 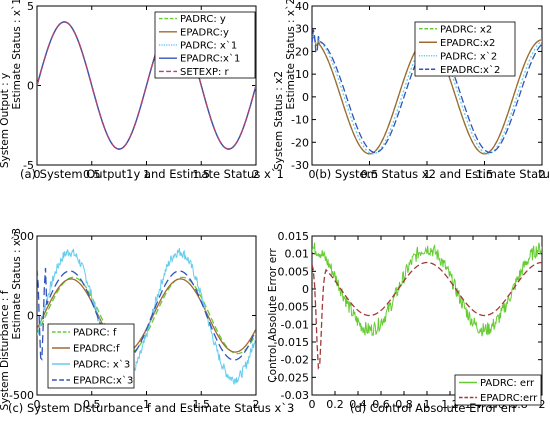 What do you see at coordinates (203, 19) in the screenshot?
I see `legend-label: PADRC: y` at bounding box center [203, 19].